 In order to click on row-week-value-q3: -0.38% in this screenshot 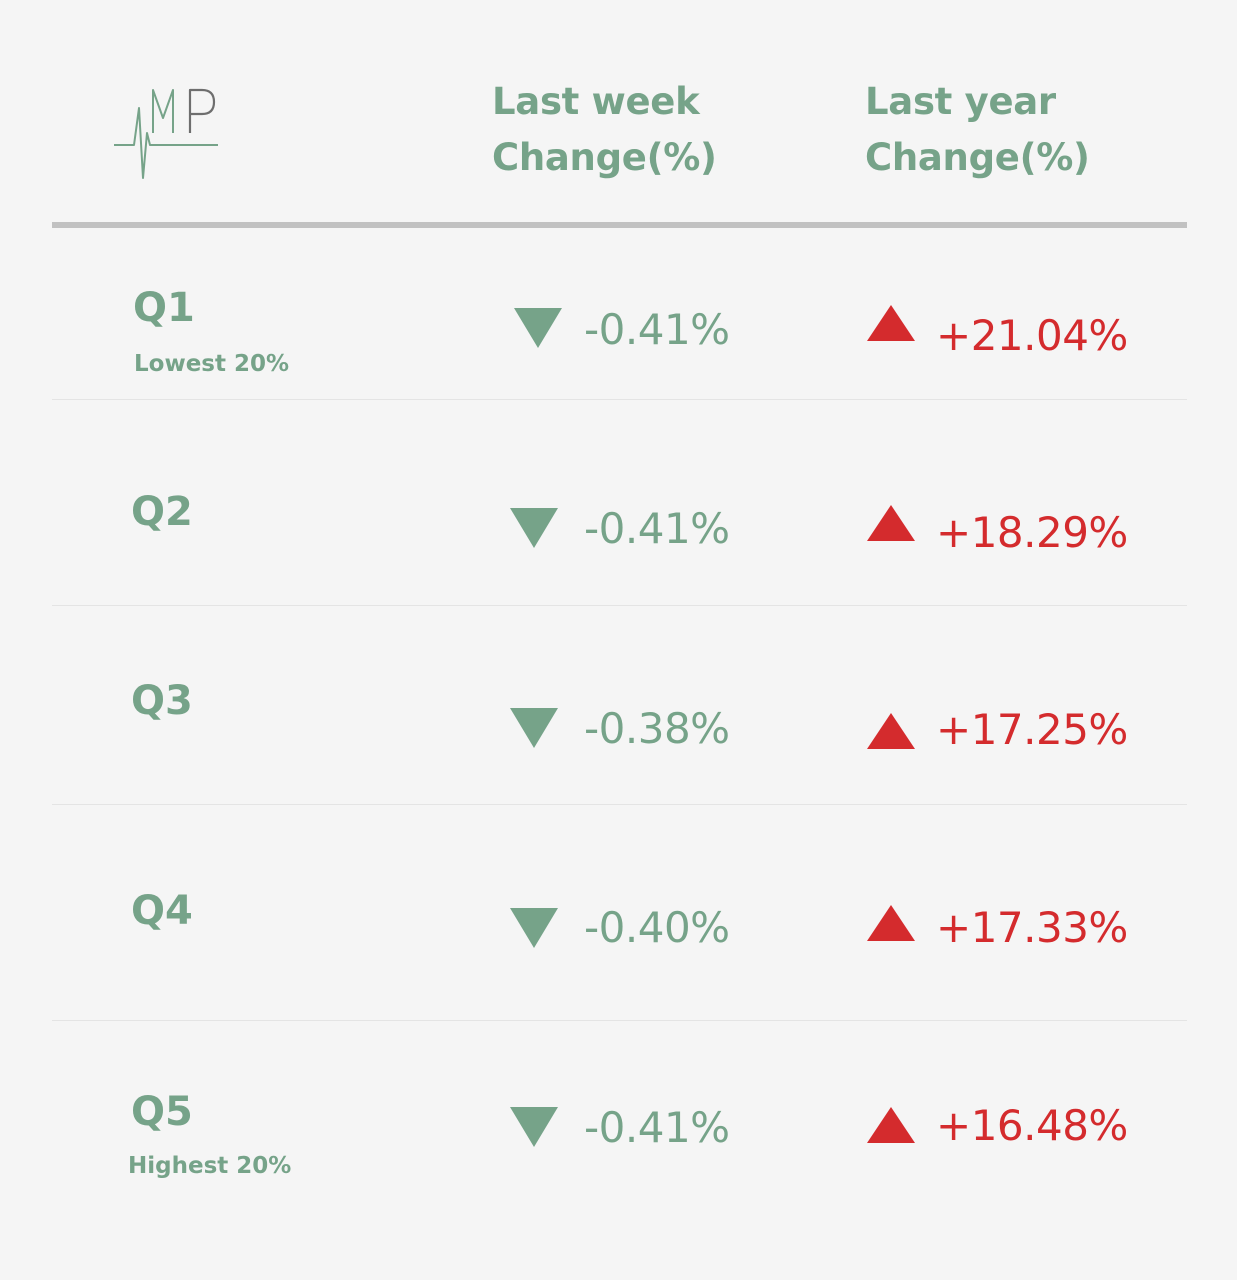, I will do `click(657, 728)`.